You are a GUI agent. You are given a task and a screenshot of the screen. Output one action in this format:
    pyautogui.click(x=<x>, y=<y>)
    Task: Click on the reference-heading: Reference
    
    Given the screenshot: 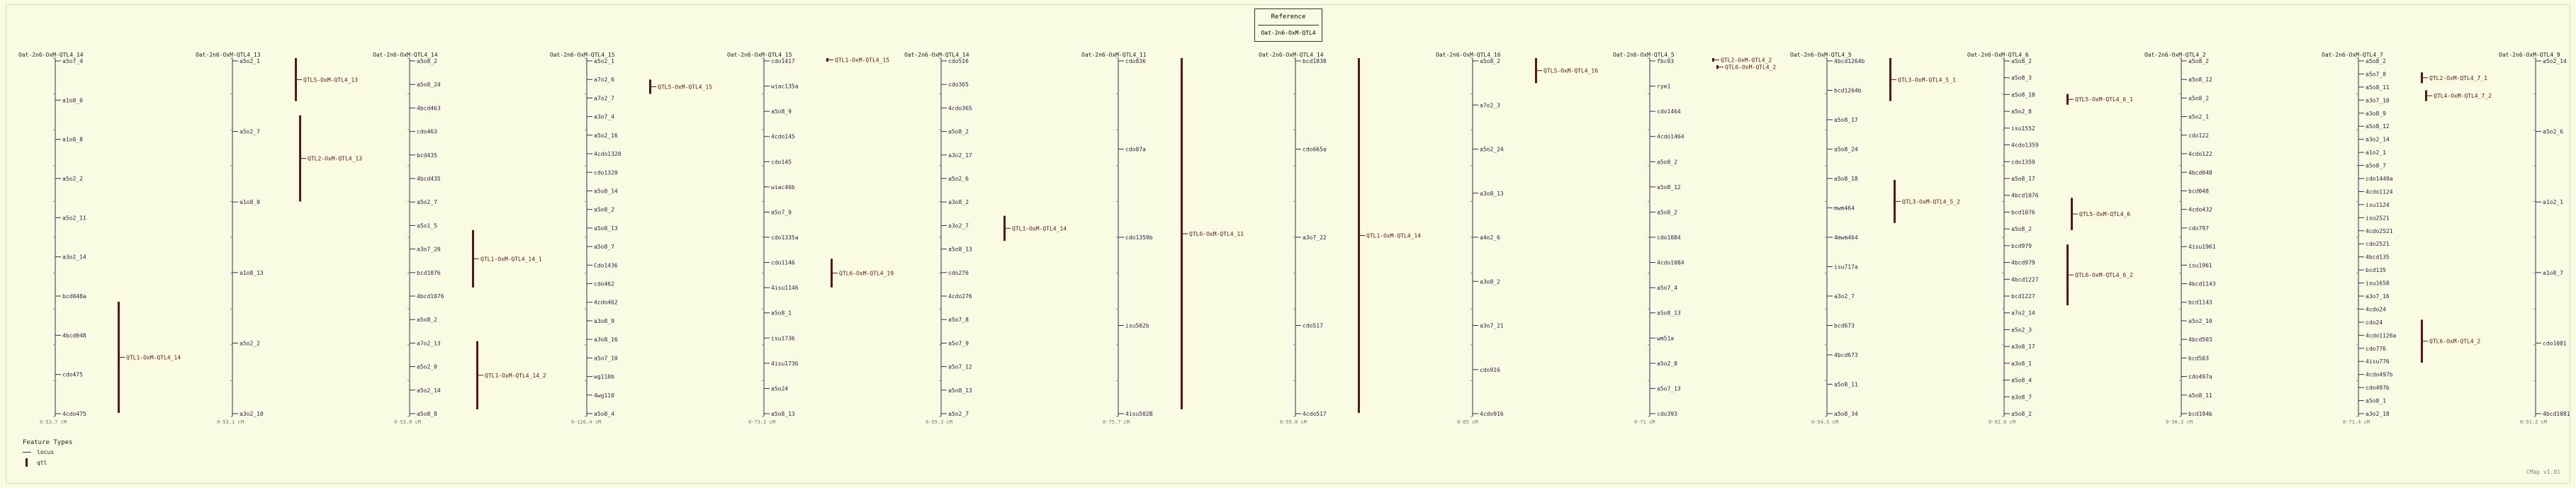 What is the action you would take?
    pyautogui.click(x=1288, y=17)
    